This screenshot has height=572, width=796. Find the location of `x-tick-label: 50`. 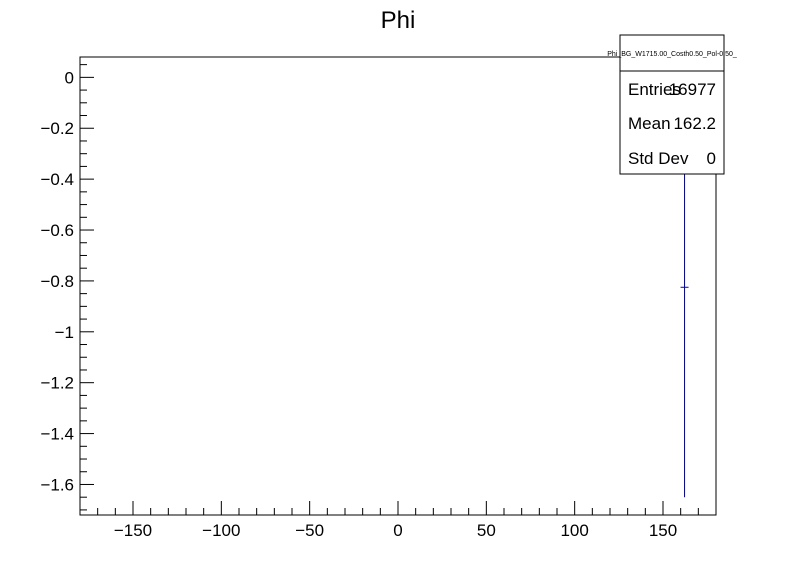

x-tick-label: 50 is located at coordinates (486, 530).